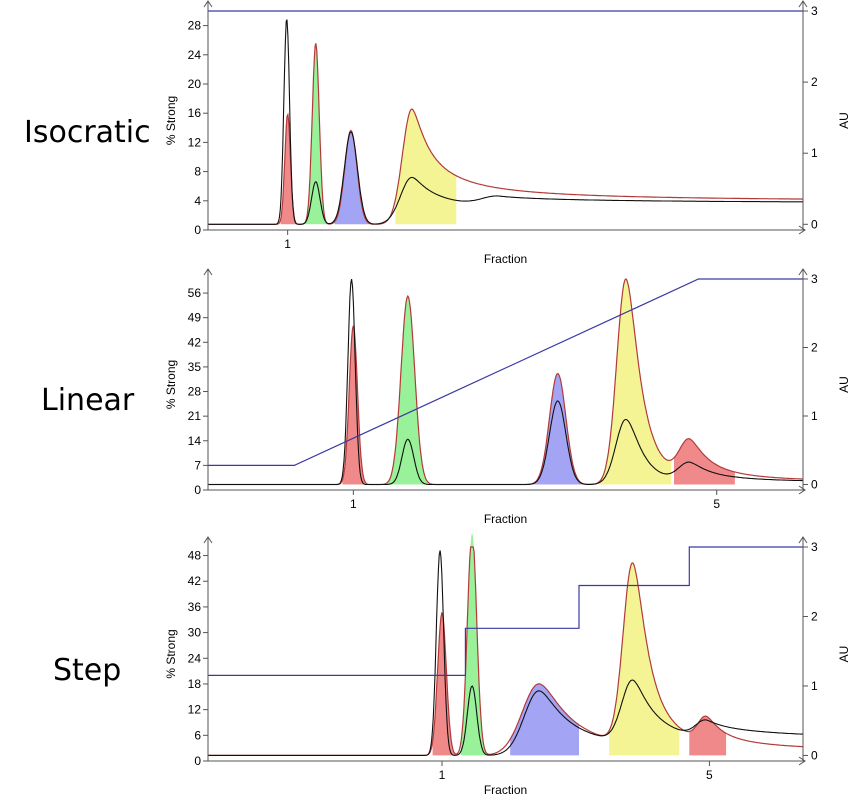 The image size is (854, 805). What do you see at coordinates (87, 132) in the screenshot?
I see `panel-label-isocratic: Isocratic` at bounding box center [87, 132].